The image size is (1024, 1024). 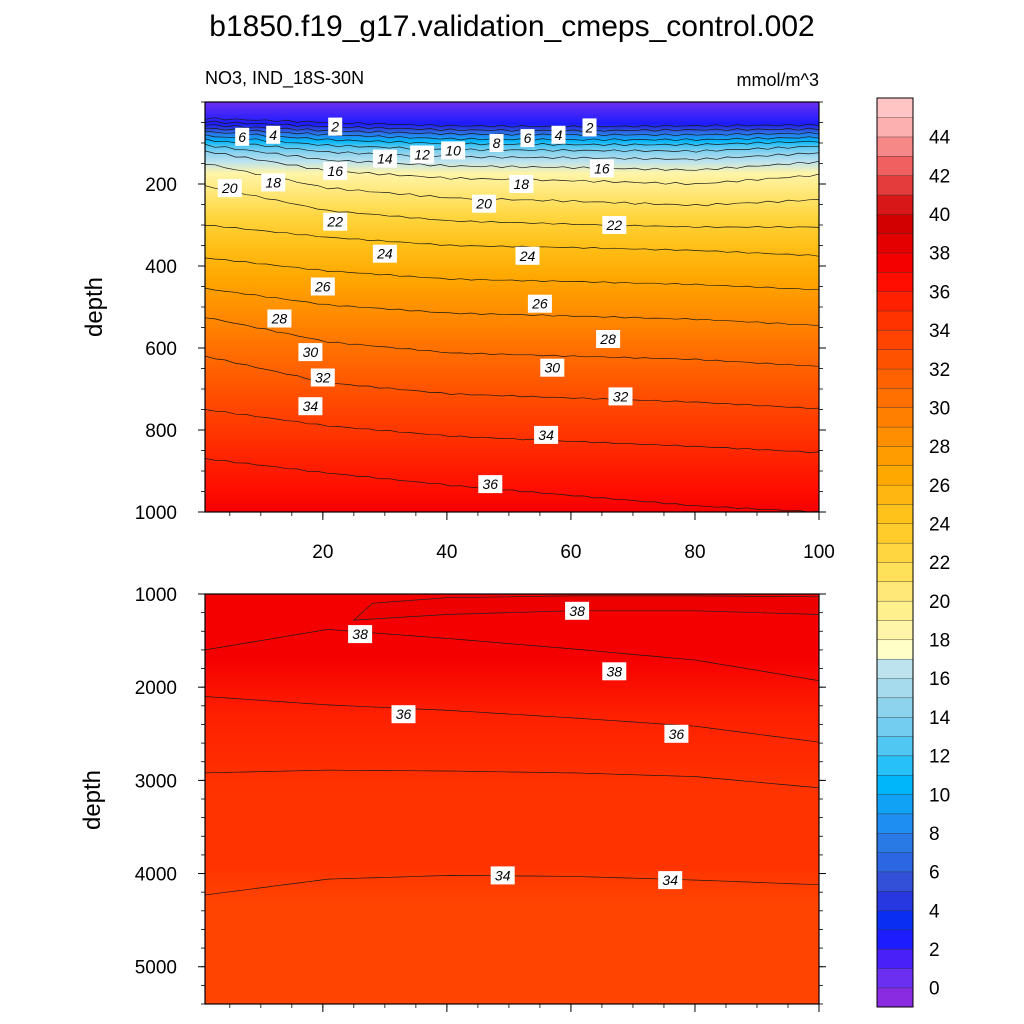 I want to click on colorbar-tick-label-22: 44, so click(x=940, y=138).